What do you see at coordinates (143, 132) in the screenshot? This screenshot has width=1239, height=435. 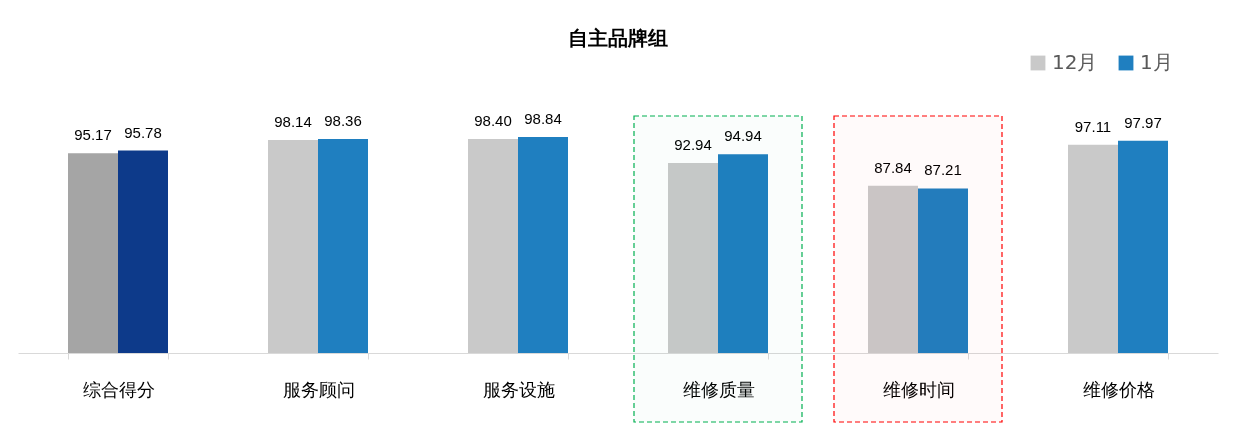 I see `data-label: 95.78` at bounding box center [143, 132].